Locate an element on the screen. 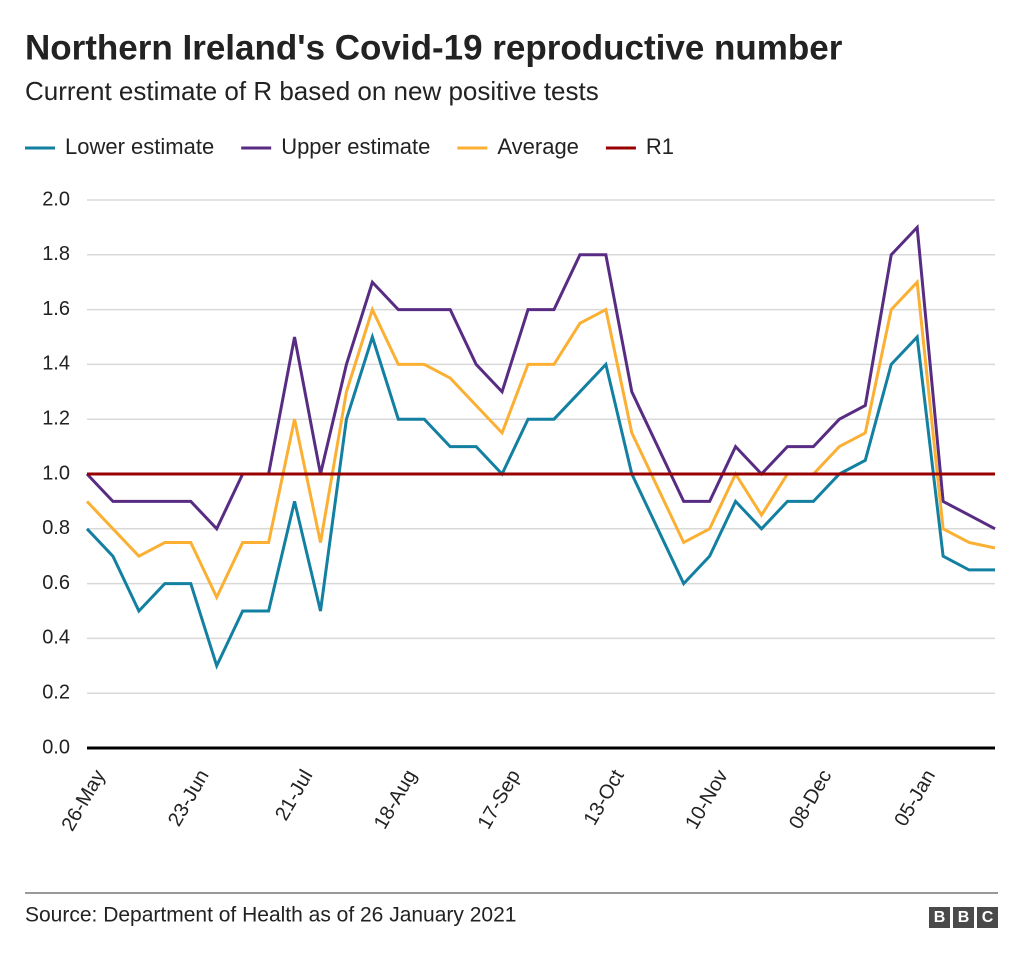 Image resolution: width=1024 pixels, height=963 pixels. x-tick-label: 18-Aug is located at coordinates (395, 799).